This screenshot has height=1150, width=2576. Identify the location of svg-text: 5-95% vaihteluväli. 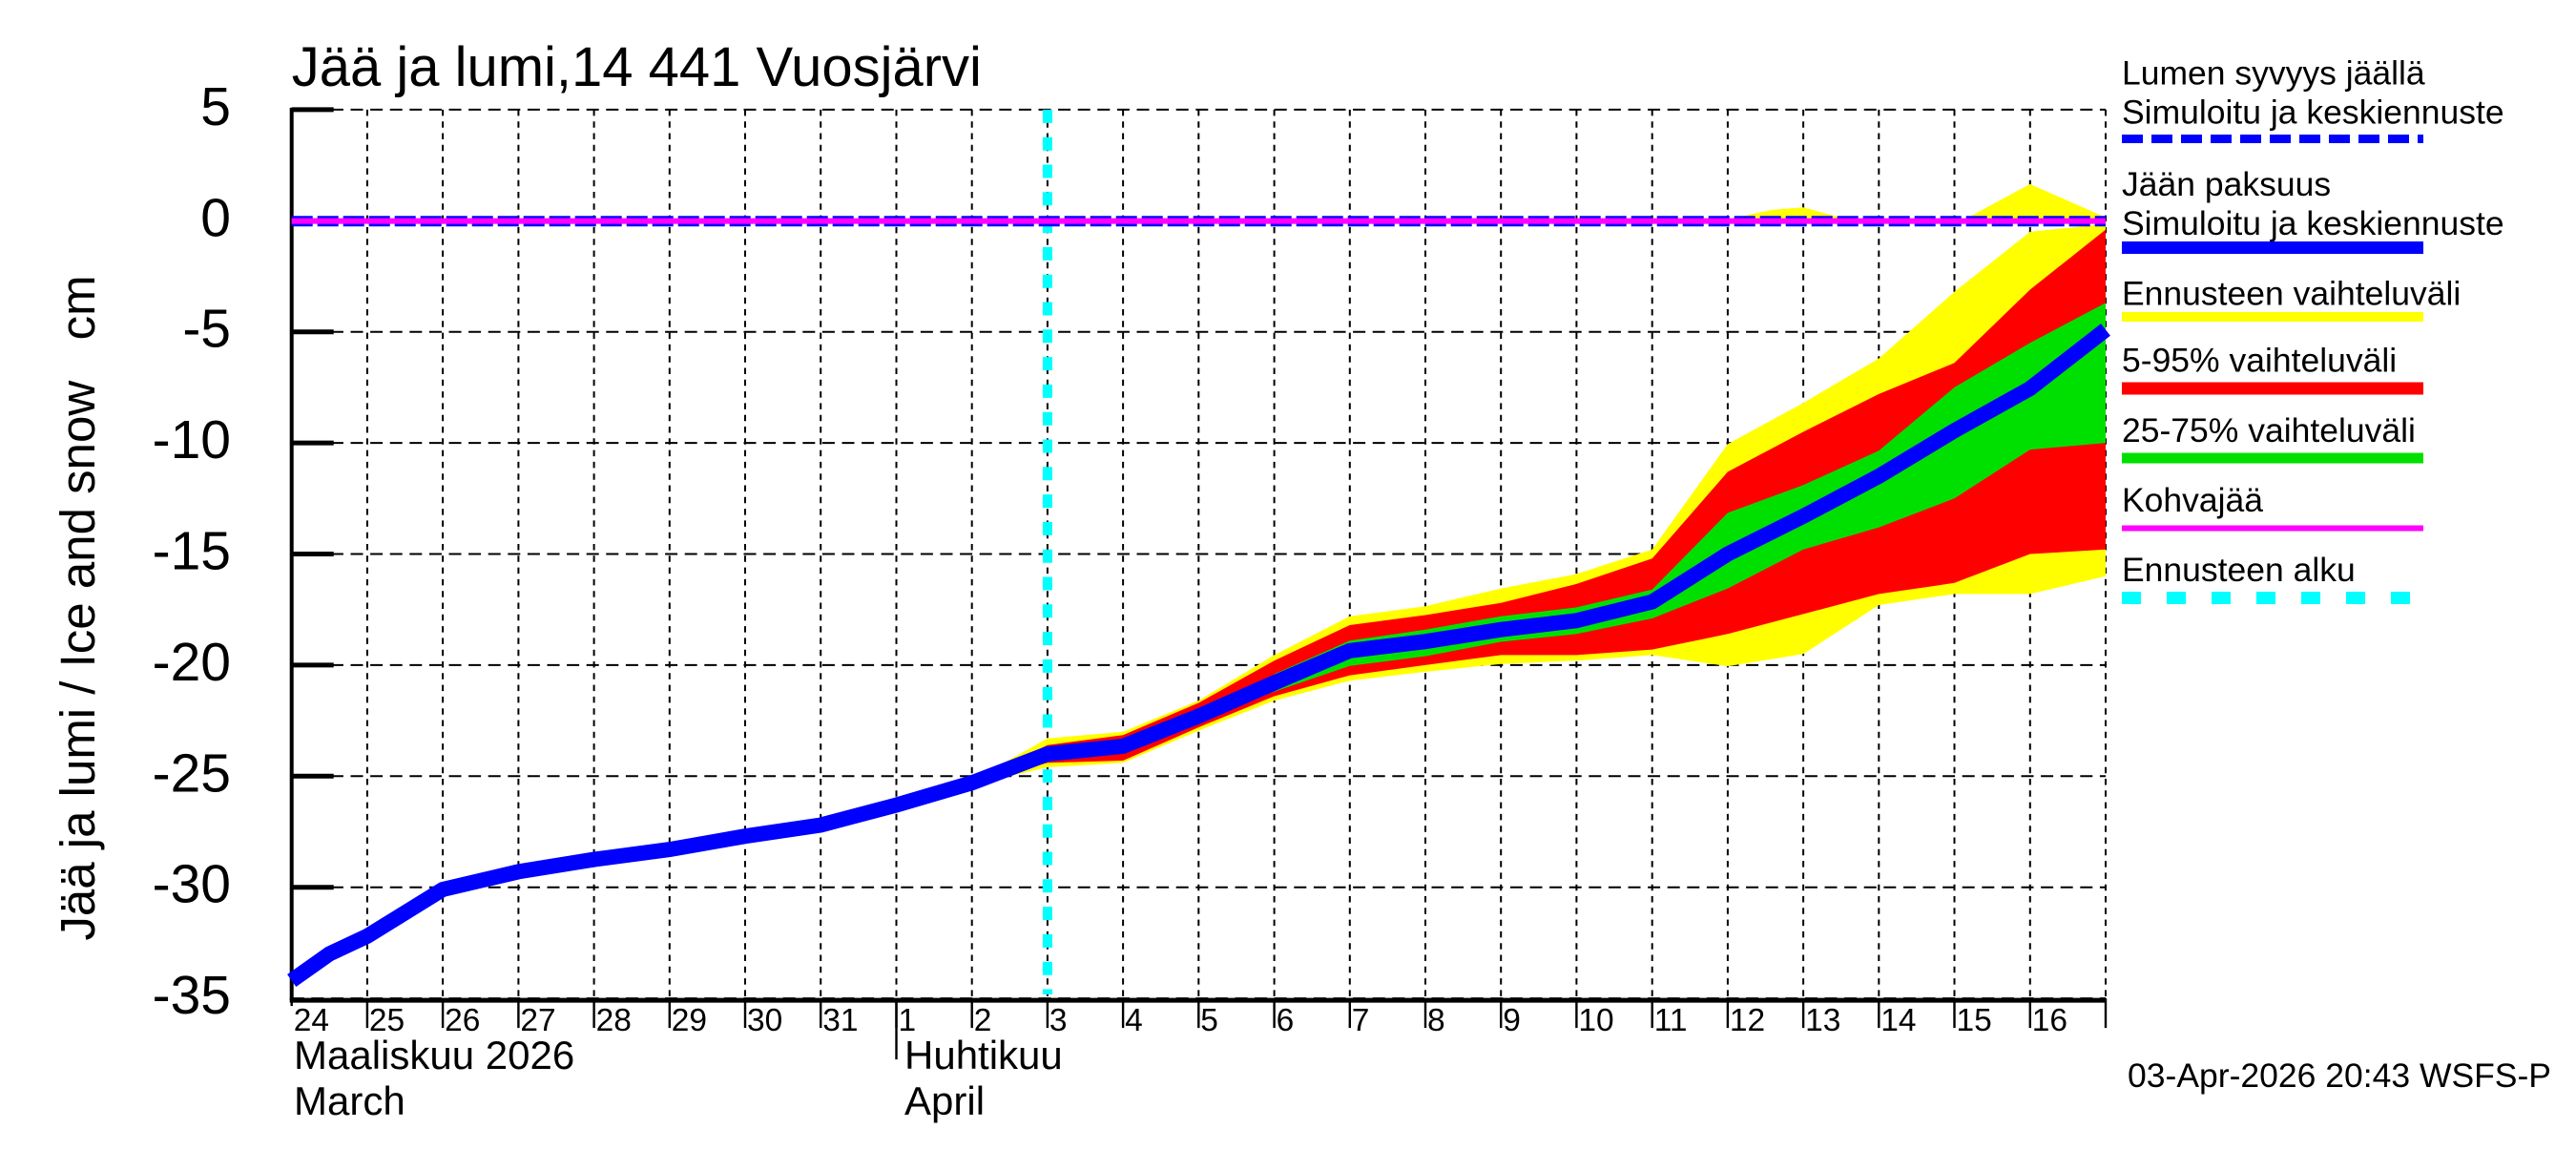
(2259, 361).